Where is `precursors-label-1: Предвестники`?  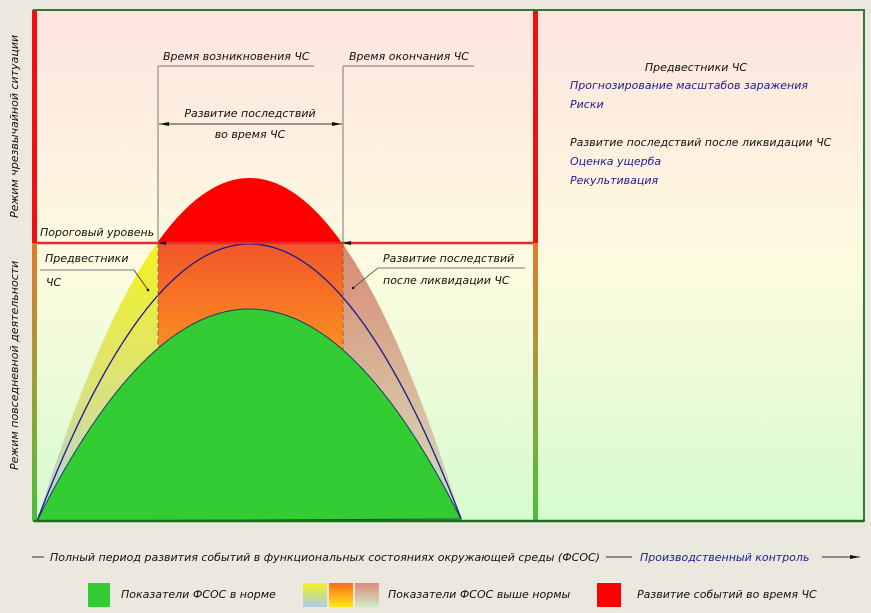 precursors-label-1: Предвестники is located at coordinates (86, 258).